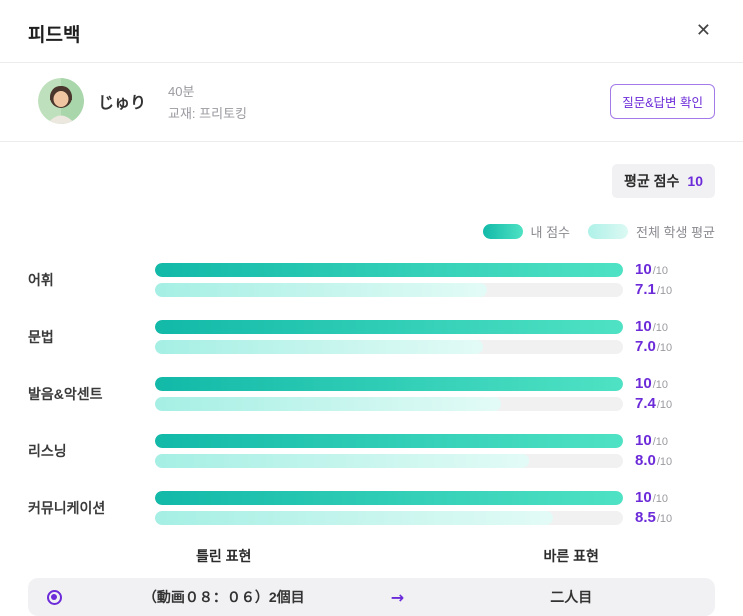  Describe the element at coordinates (608, 231) in the screenshot. I see `avg-score-legend-swatch` at that location.